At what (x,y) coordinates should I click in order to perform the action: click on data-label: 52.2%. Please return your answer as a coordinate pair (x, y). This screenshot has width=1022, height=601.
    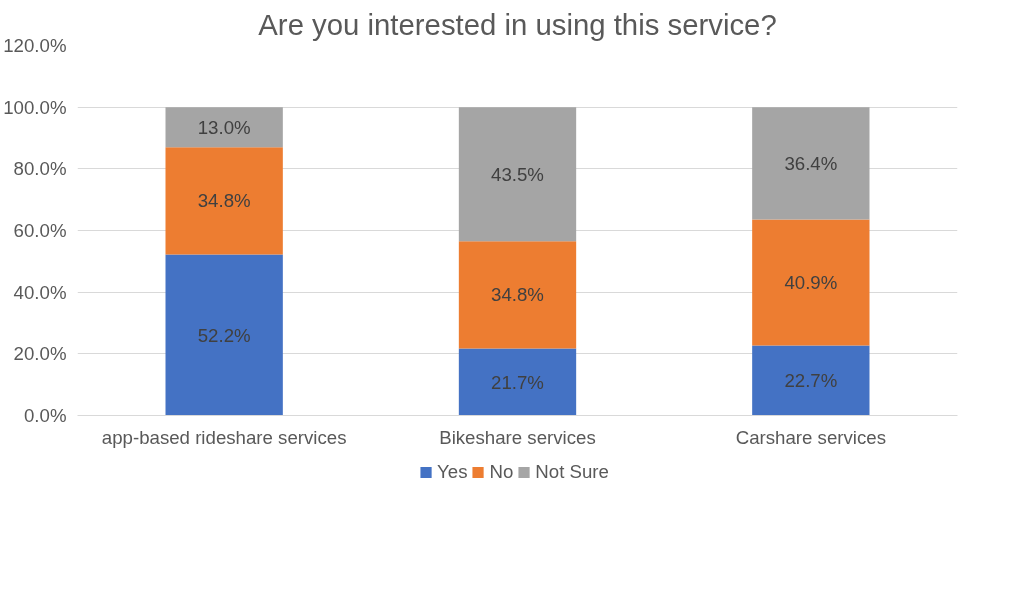
    Looking at the image, I should click on (224, 335).